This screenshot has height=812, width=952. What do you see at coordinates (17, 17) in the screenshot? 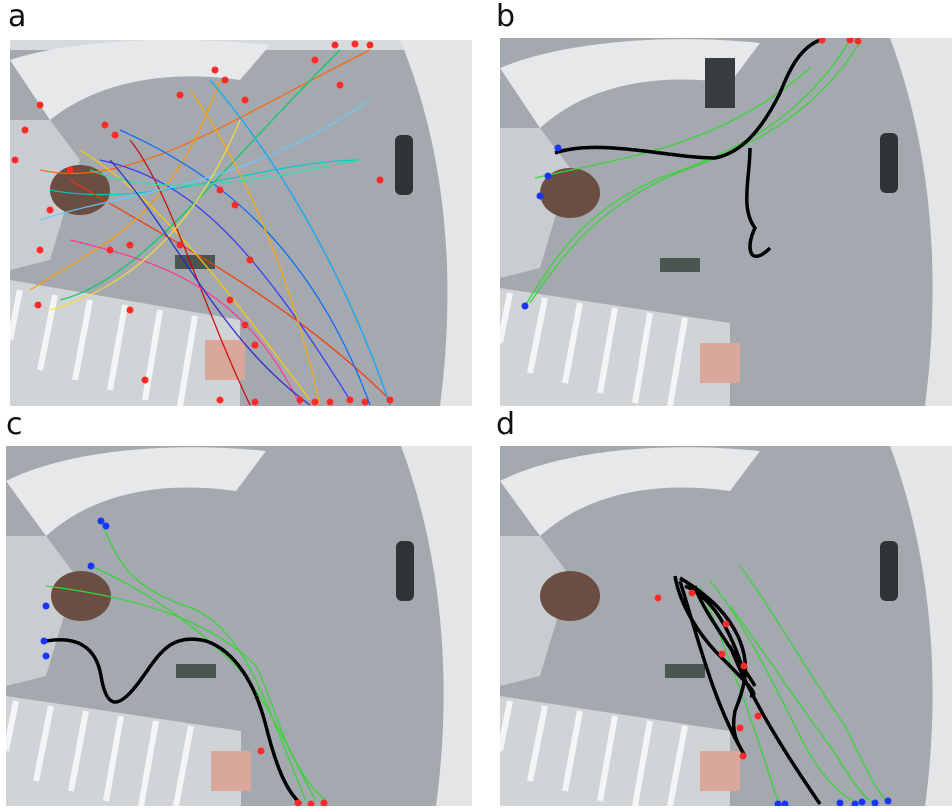
I see `panel-label-a: a` at bounding box center [17, 17].